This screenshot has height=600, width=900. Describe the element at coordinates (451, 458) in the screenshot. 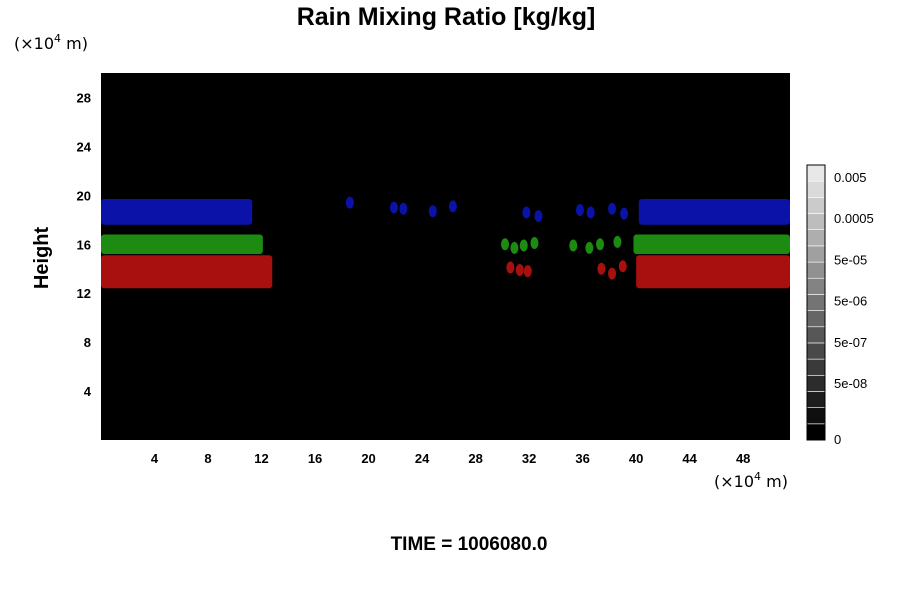

I see `x-axis-ticks: 4 8 12 16 20 24 28 32 36 40 44 48` at that location.